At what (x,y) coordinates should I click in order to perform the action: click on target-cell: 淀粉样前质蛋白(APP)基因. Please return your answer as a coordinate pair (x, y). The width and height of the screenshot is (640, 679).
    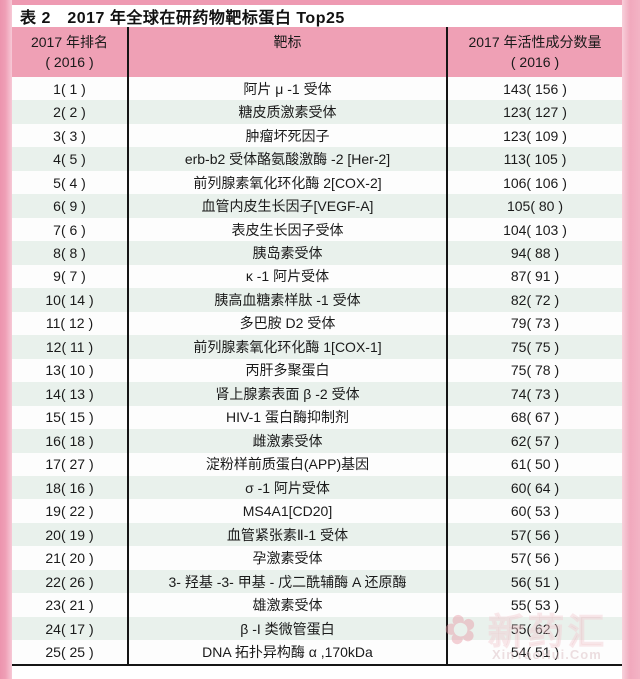
    Looking at the image, I should click on (287, 464).